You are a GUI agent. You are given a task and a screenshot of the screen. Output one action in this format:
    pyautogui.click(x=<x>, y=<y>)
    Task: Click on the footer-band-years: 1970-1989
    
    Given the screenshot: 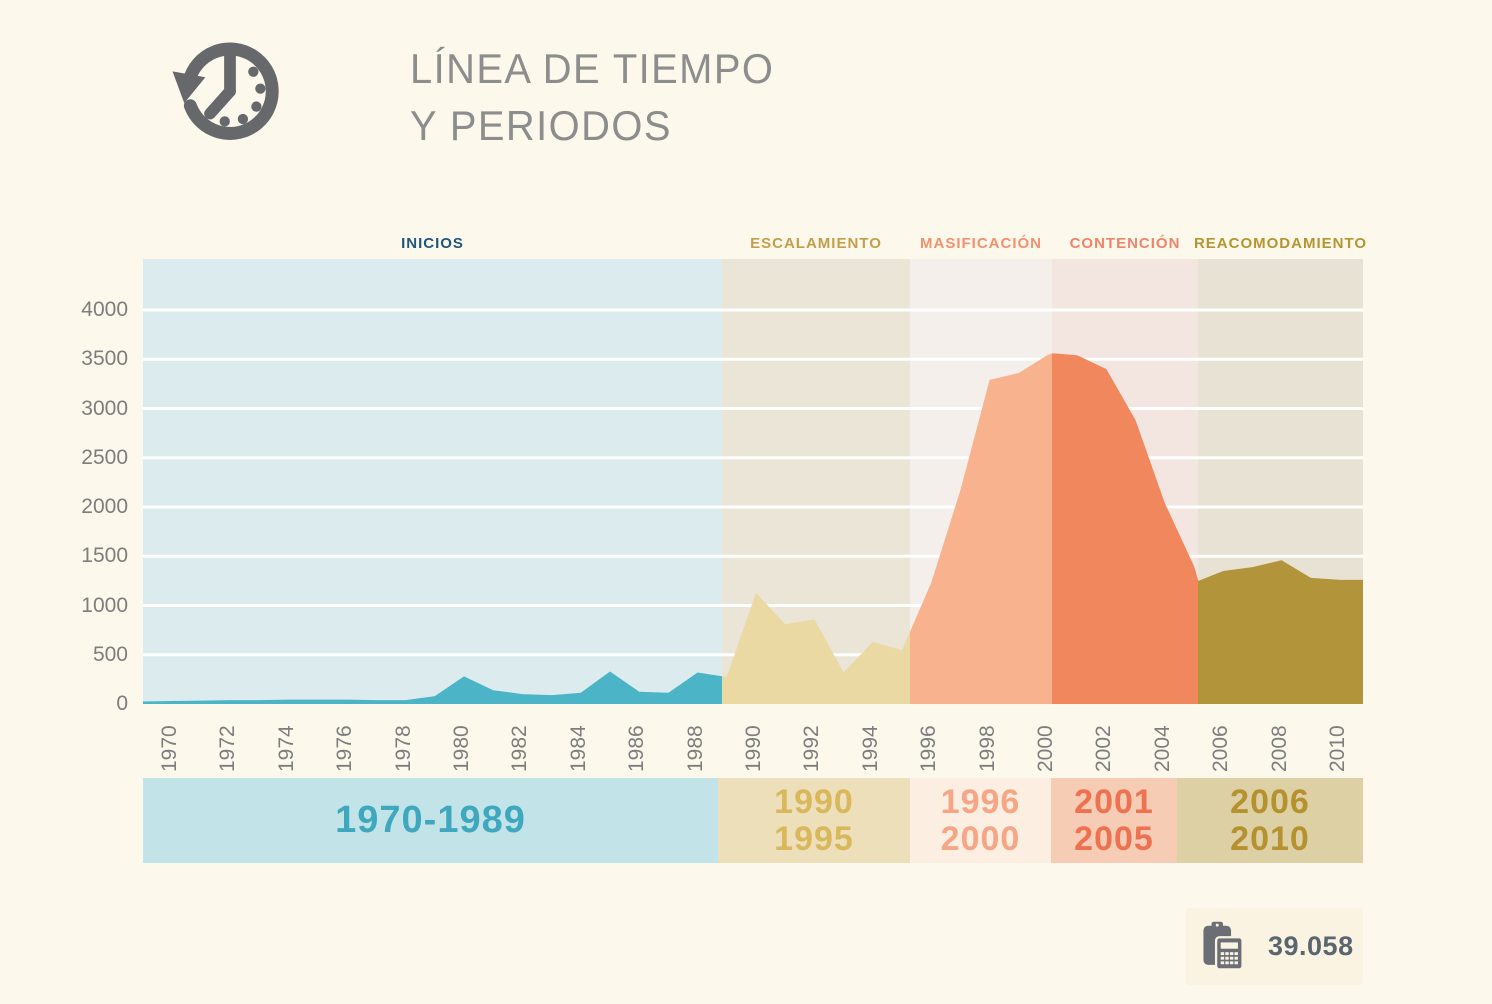 What is the action you would take?
    pyautogui.click(x=430, y=820)
    